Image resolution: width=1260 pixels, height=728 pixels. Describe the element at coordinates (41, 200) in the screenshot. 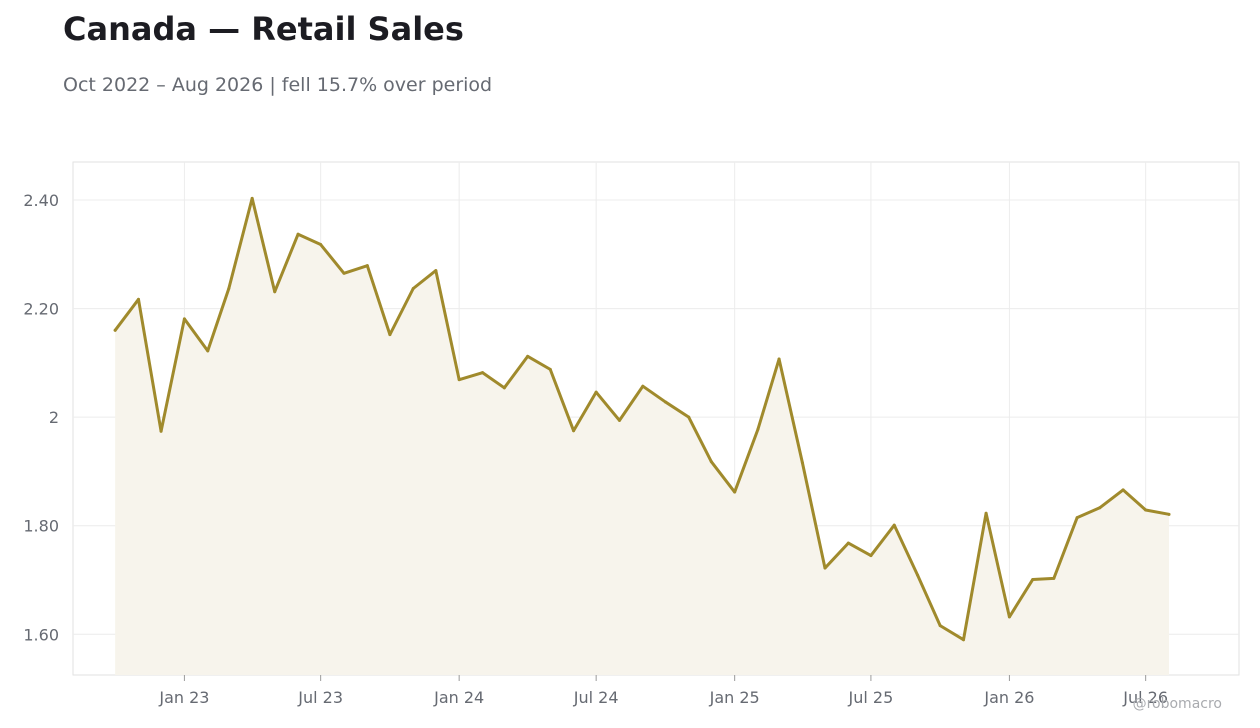

I see `y-tick-label: 2.40` at that location.